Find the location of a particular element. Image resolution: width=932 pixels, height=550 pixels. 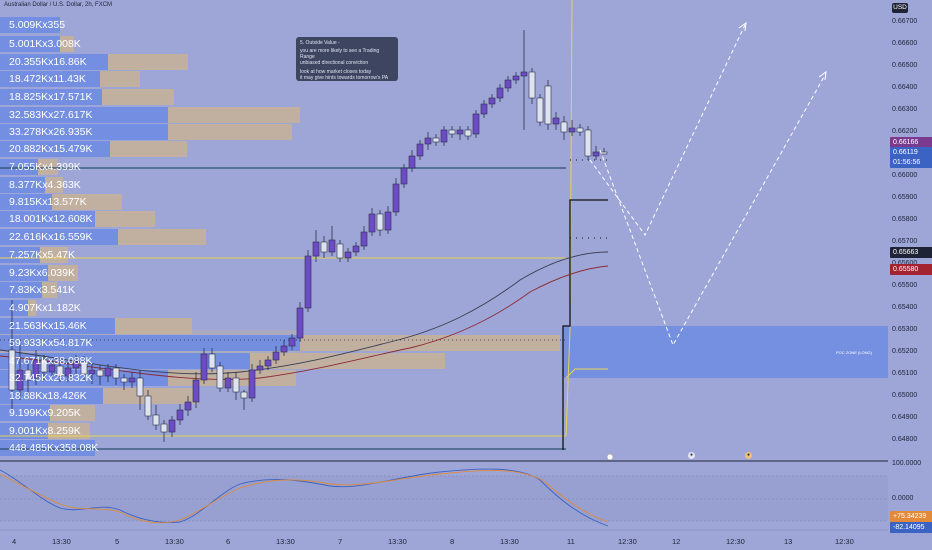

note-line: look at how market closes today is located at coordinates (336, 72).